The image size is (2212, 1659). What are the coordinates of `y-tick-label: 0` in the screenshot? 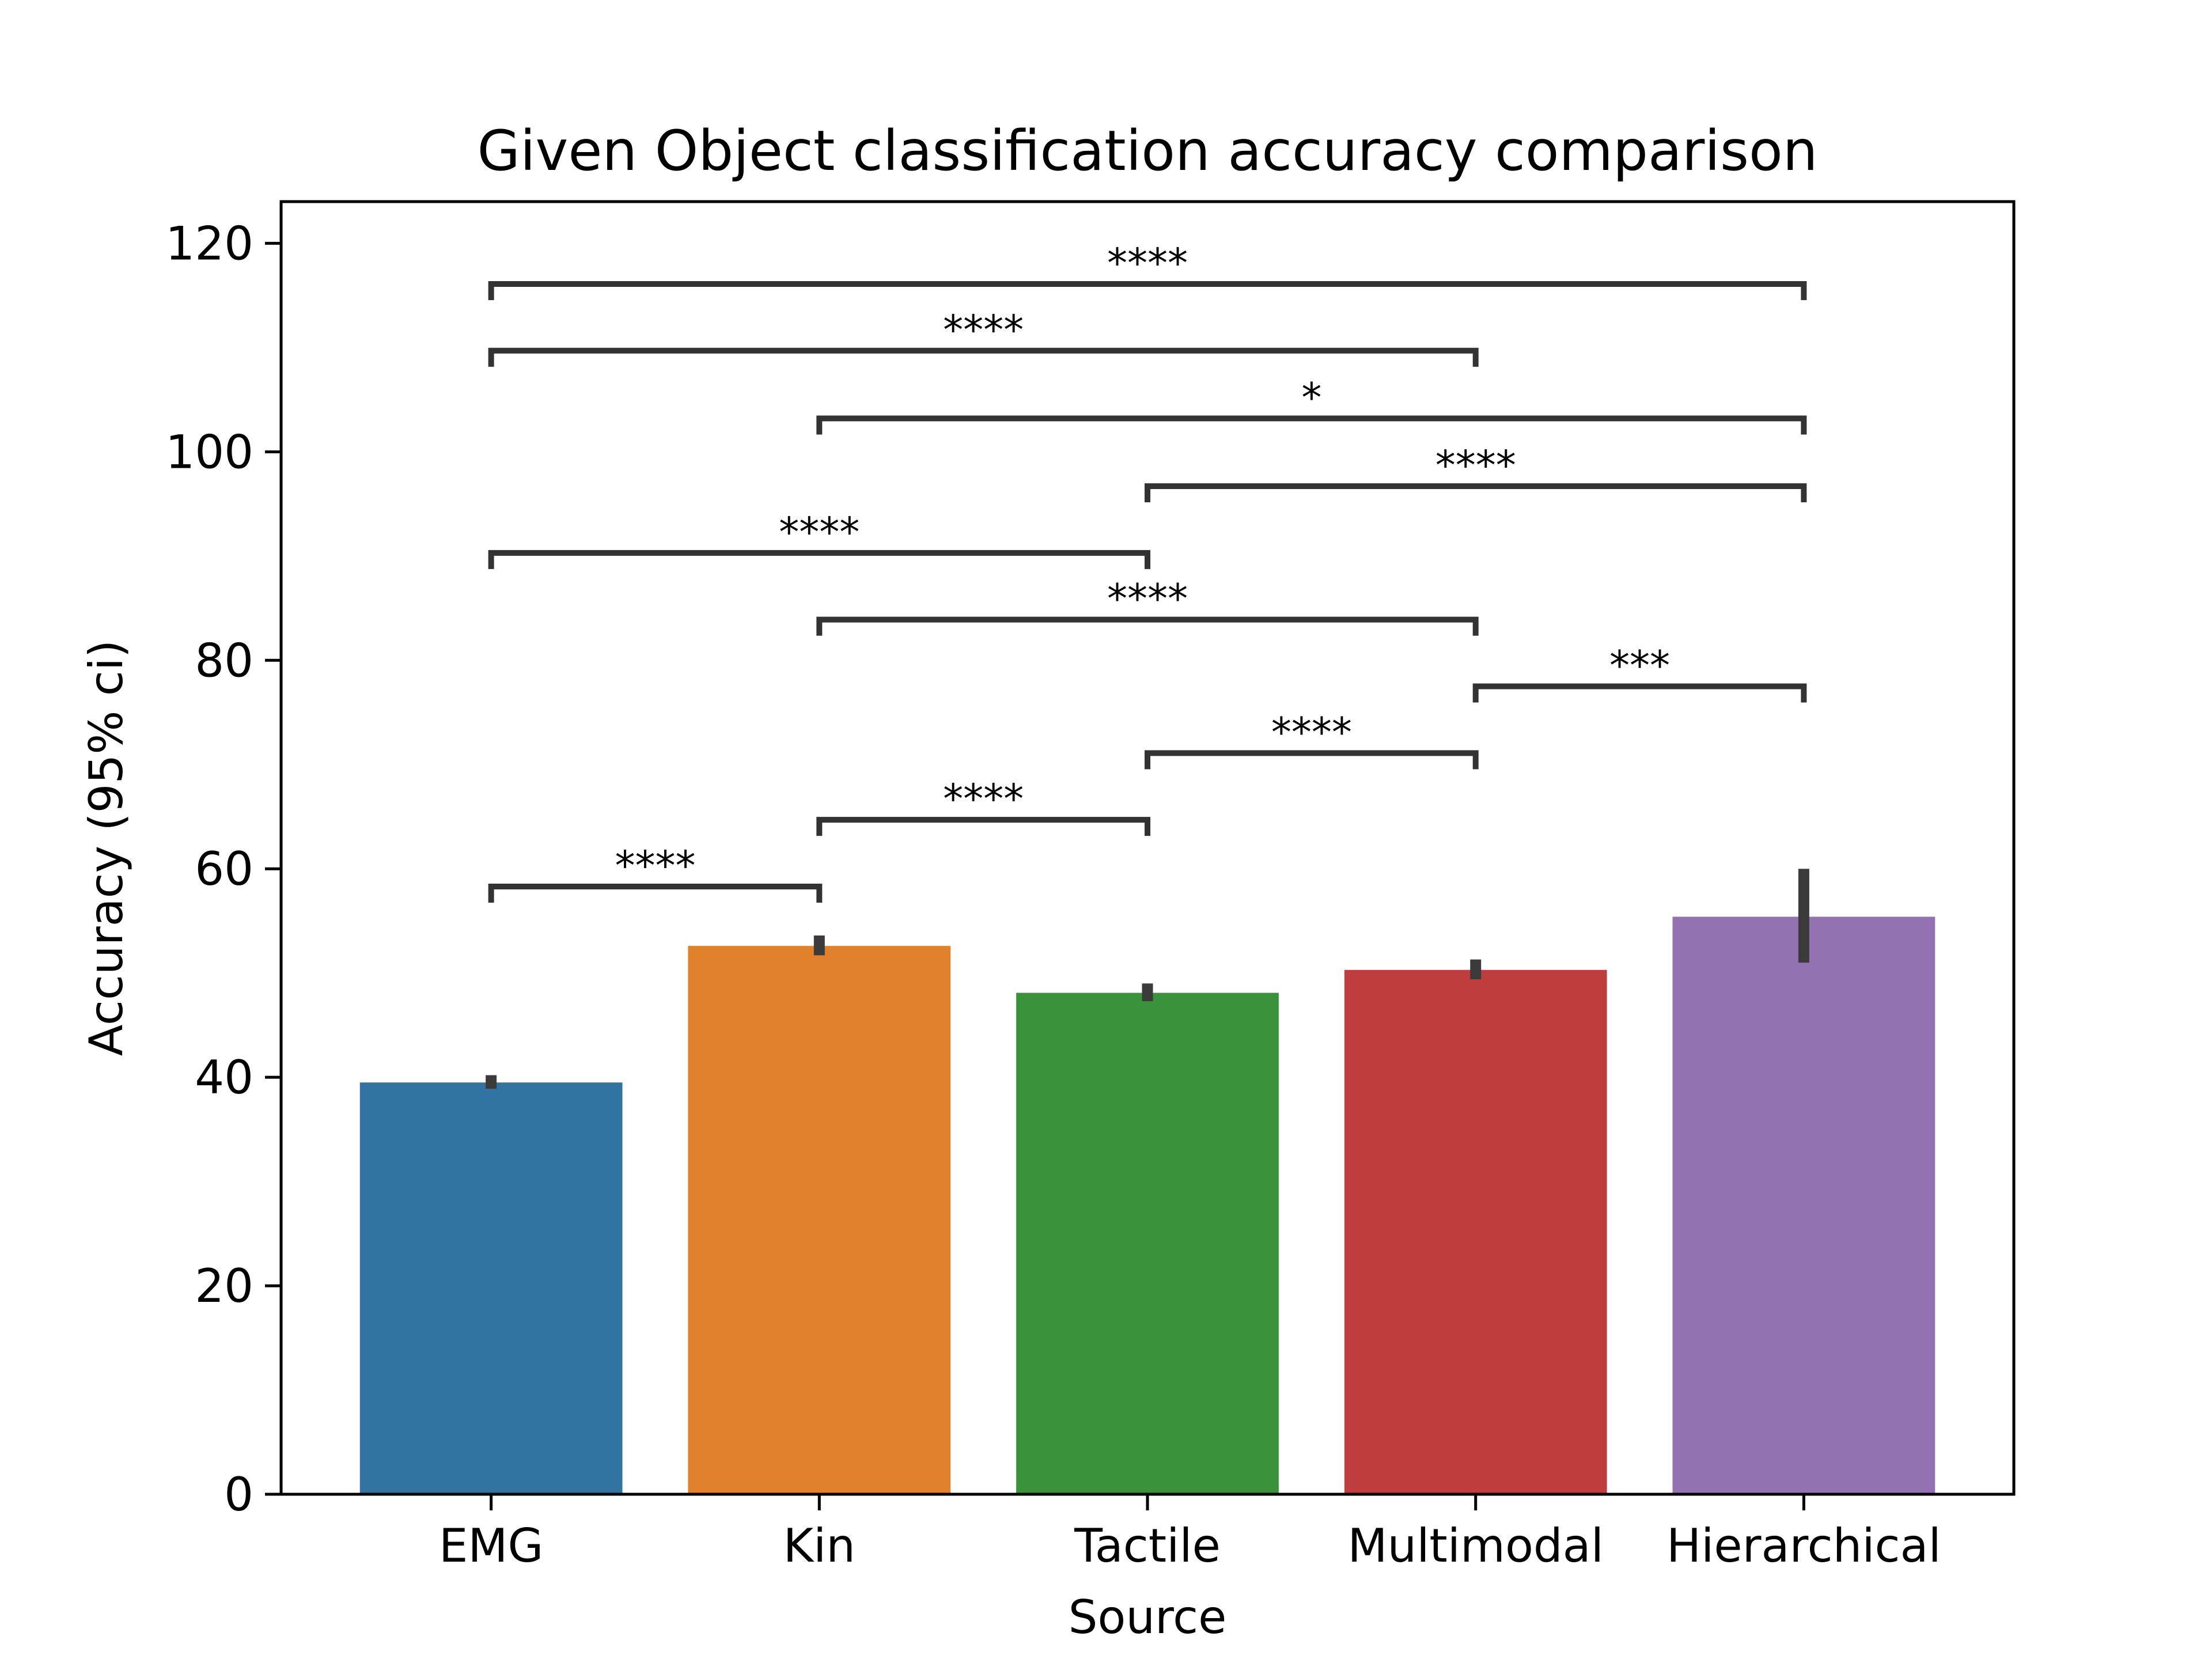 It's located at (238, 1494).